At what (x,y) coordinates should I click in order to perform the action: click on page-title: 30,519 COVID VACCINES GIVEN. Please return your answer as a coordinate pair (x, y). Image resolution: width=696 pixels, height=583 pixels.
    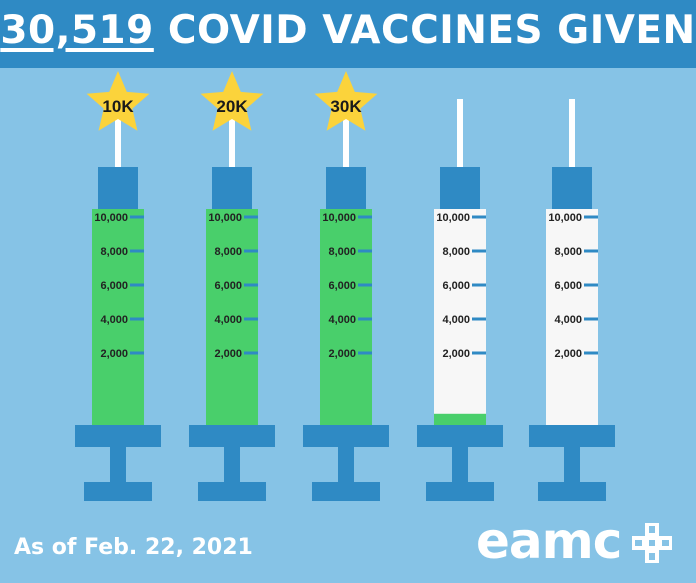
    Looking at the image, I should click on (348, 30).